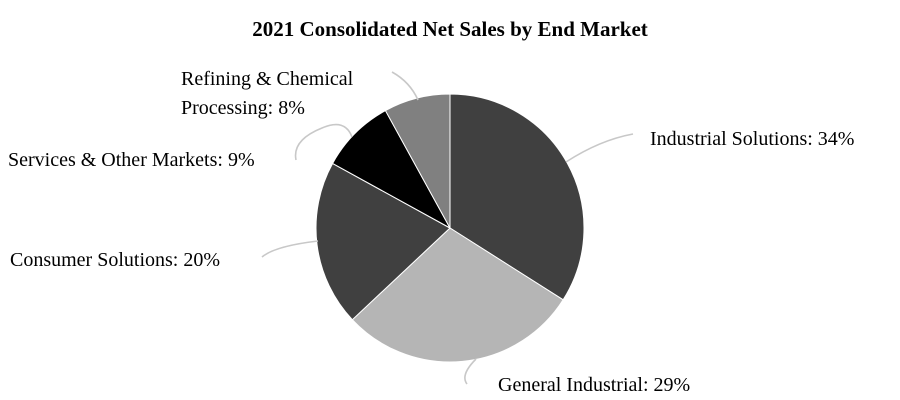  I want to click on pie-slice-general-industrial, so click(457, 295).